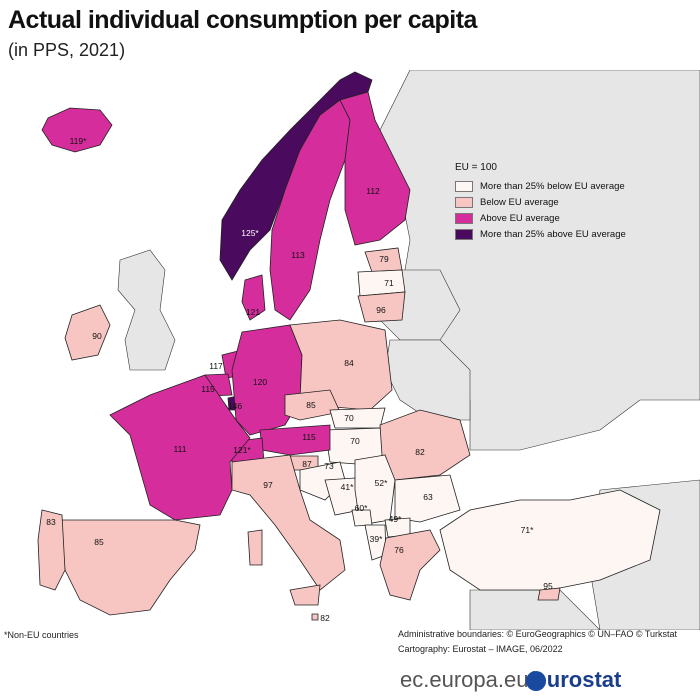  I want to click on country-denmark, so click(253, 297).